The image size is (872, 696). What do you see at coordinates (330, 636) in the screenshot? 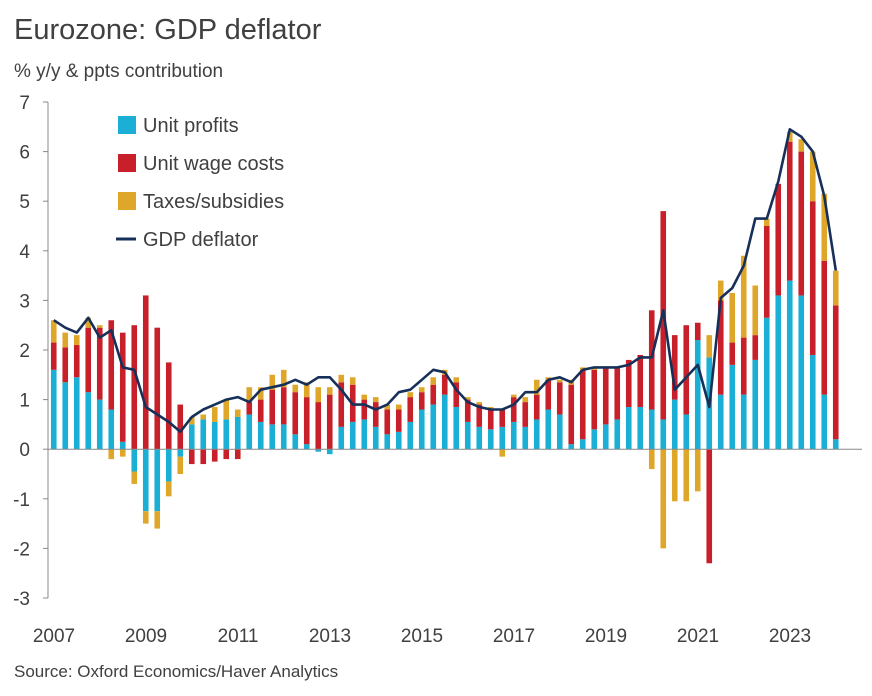
I see `x-tick-label: 2013` at bounding box center [330, 636].